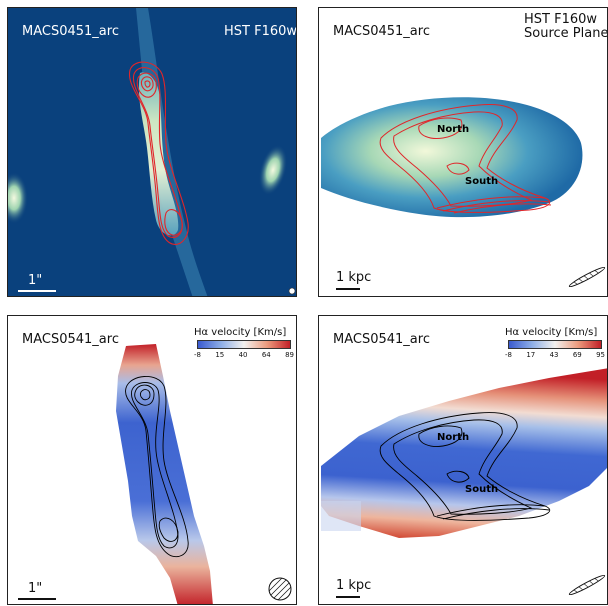 This screenshot has height=606, width=608. What do you see at coordinates (577, 355) in the screenshot?
I see `colorbar-tick: 69` at bounding box center [577, 355].